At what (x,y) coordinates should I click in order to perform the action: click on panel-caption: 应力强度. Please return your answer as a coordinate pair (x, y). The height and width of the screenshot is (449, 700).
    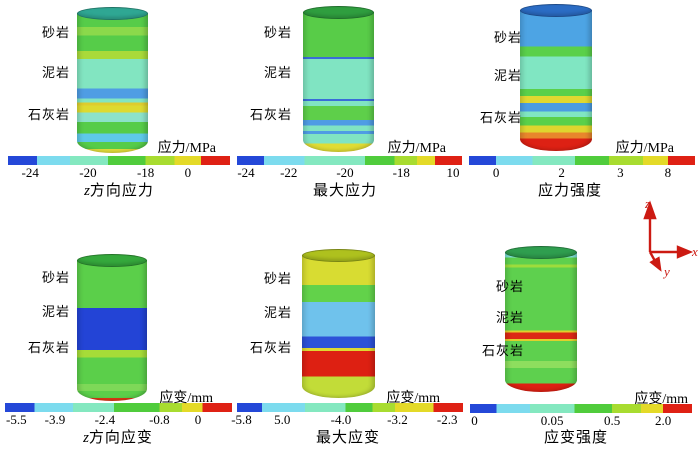
    Looking at the image, I should click on (570, 191).